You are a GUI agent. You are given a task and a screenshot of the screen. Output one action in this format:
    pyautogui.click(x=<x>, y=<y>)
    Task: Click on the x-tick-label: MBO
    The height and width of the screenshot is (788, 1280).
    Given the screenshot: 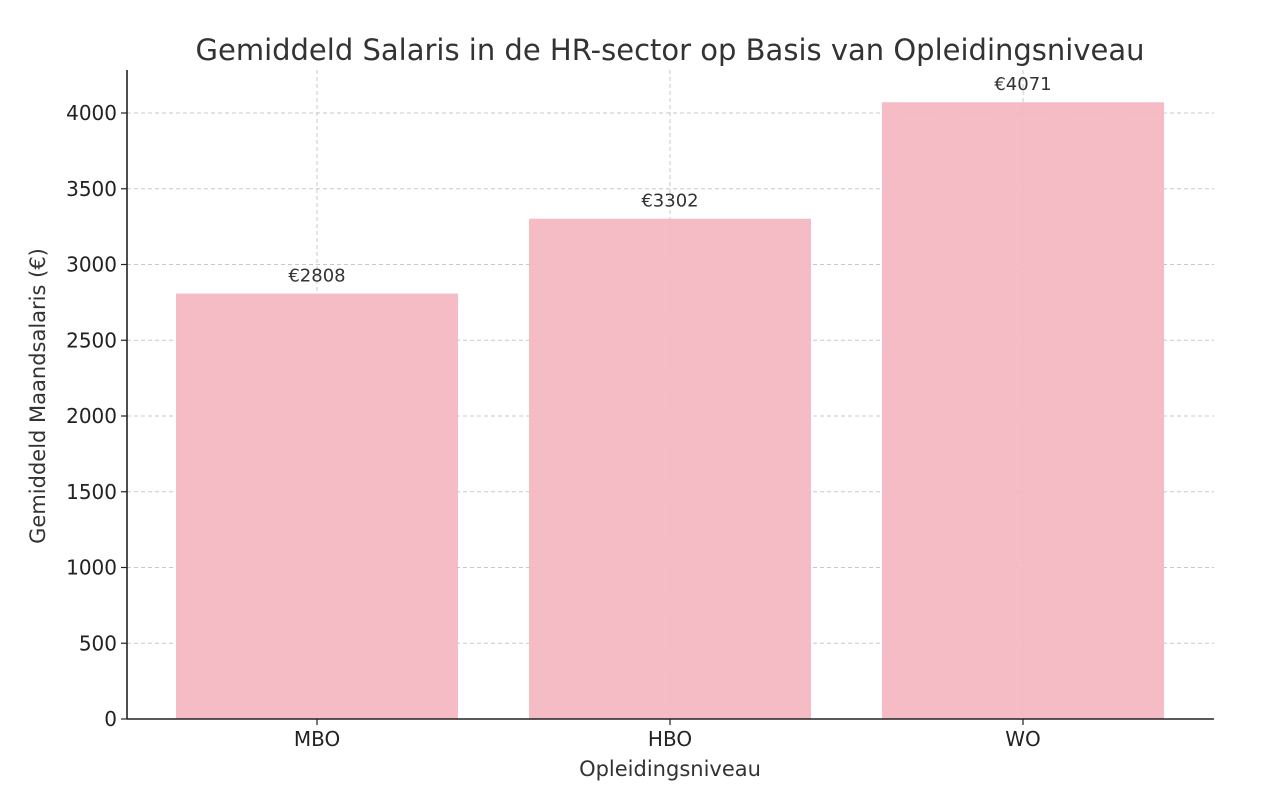 What is the action you would take?
    pyautogui.click(x=317, y=739)
    